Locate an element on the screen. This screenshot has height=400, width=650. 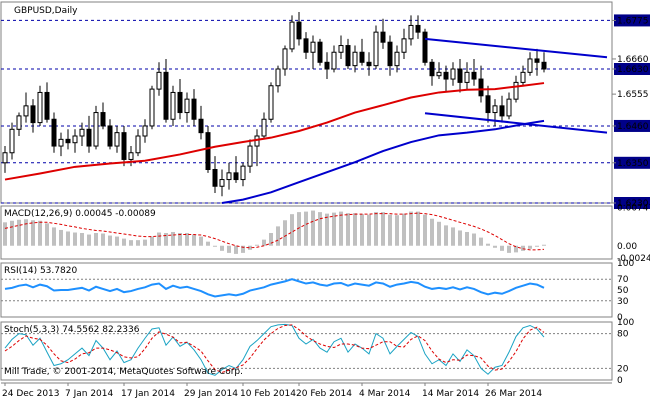
time-label-8: 26 Mar 2014 is located at coordinates (513, 394).